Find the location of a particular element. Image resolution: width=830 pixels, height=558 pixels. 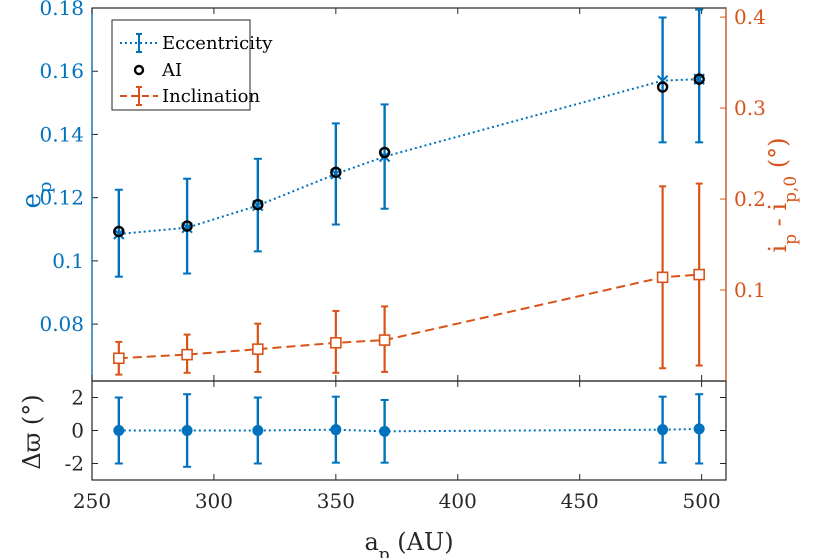

left-y-tick-label: 0.1 is located at coordinates (68, 261).